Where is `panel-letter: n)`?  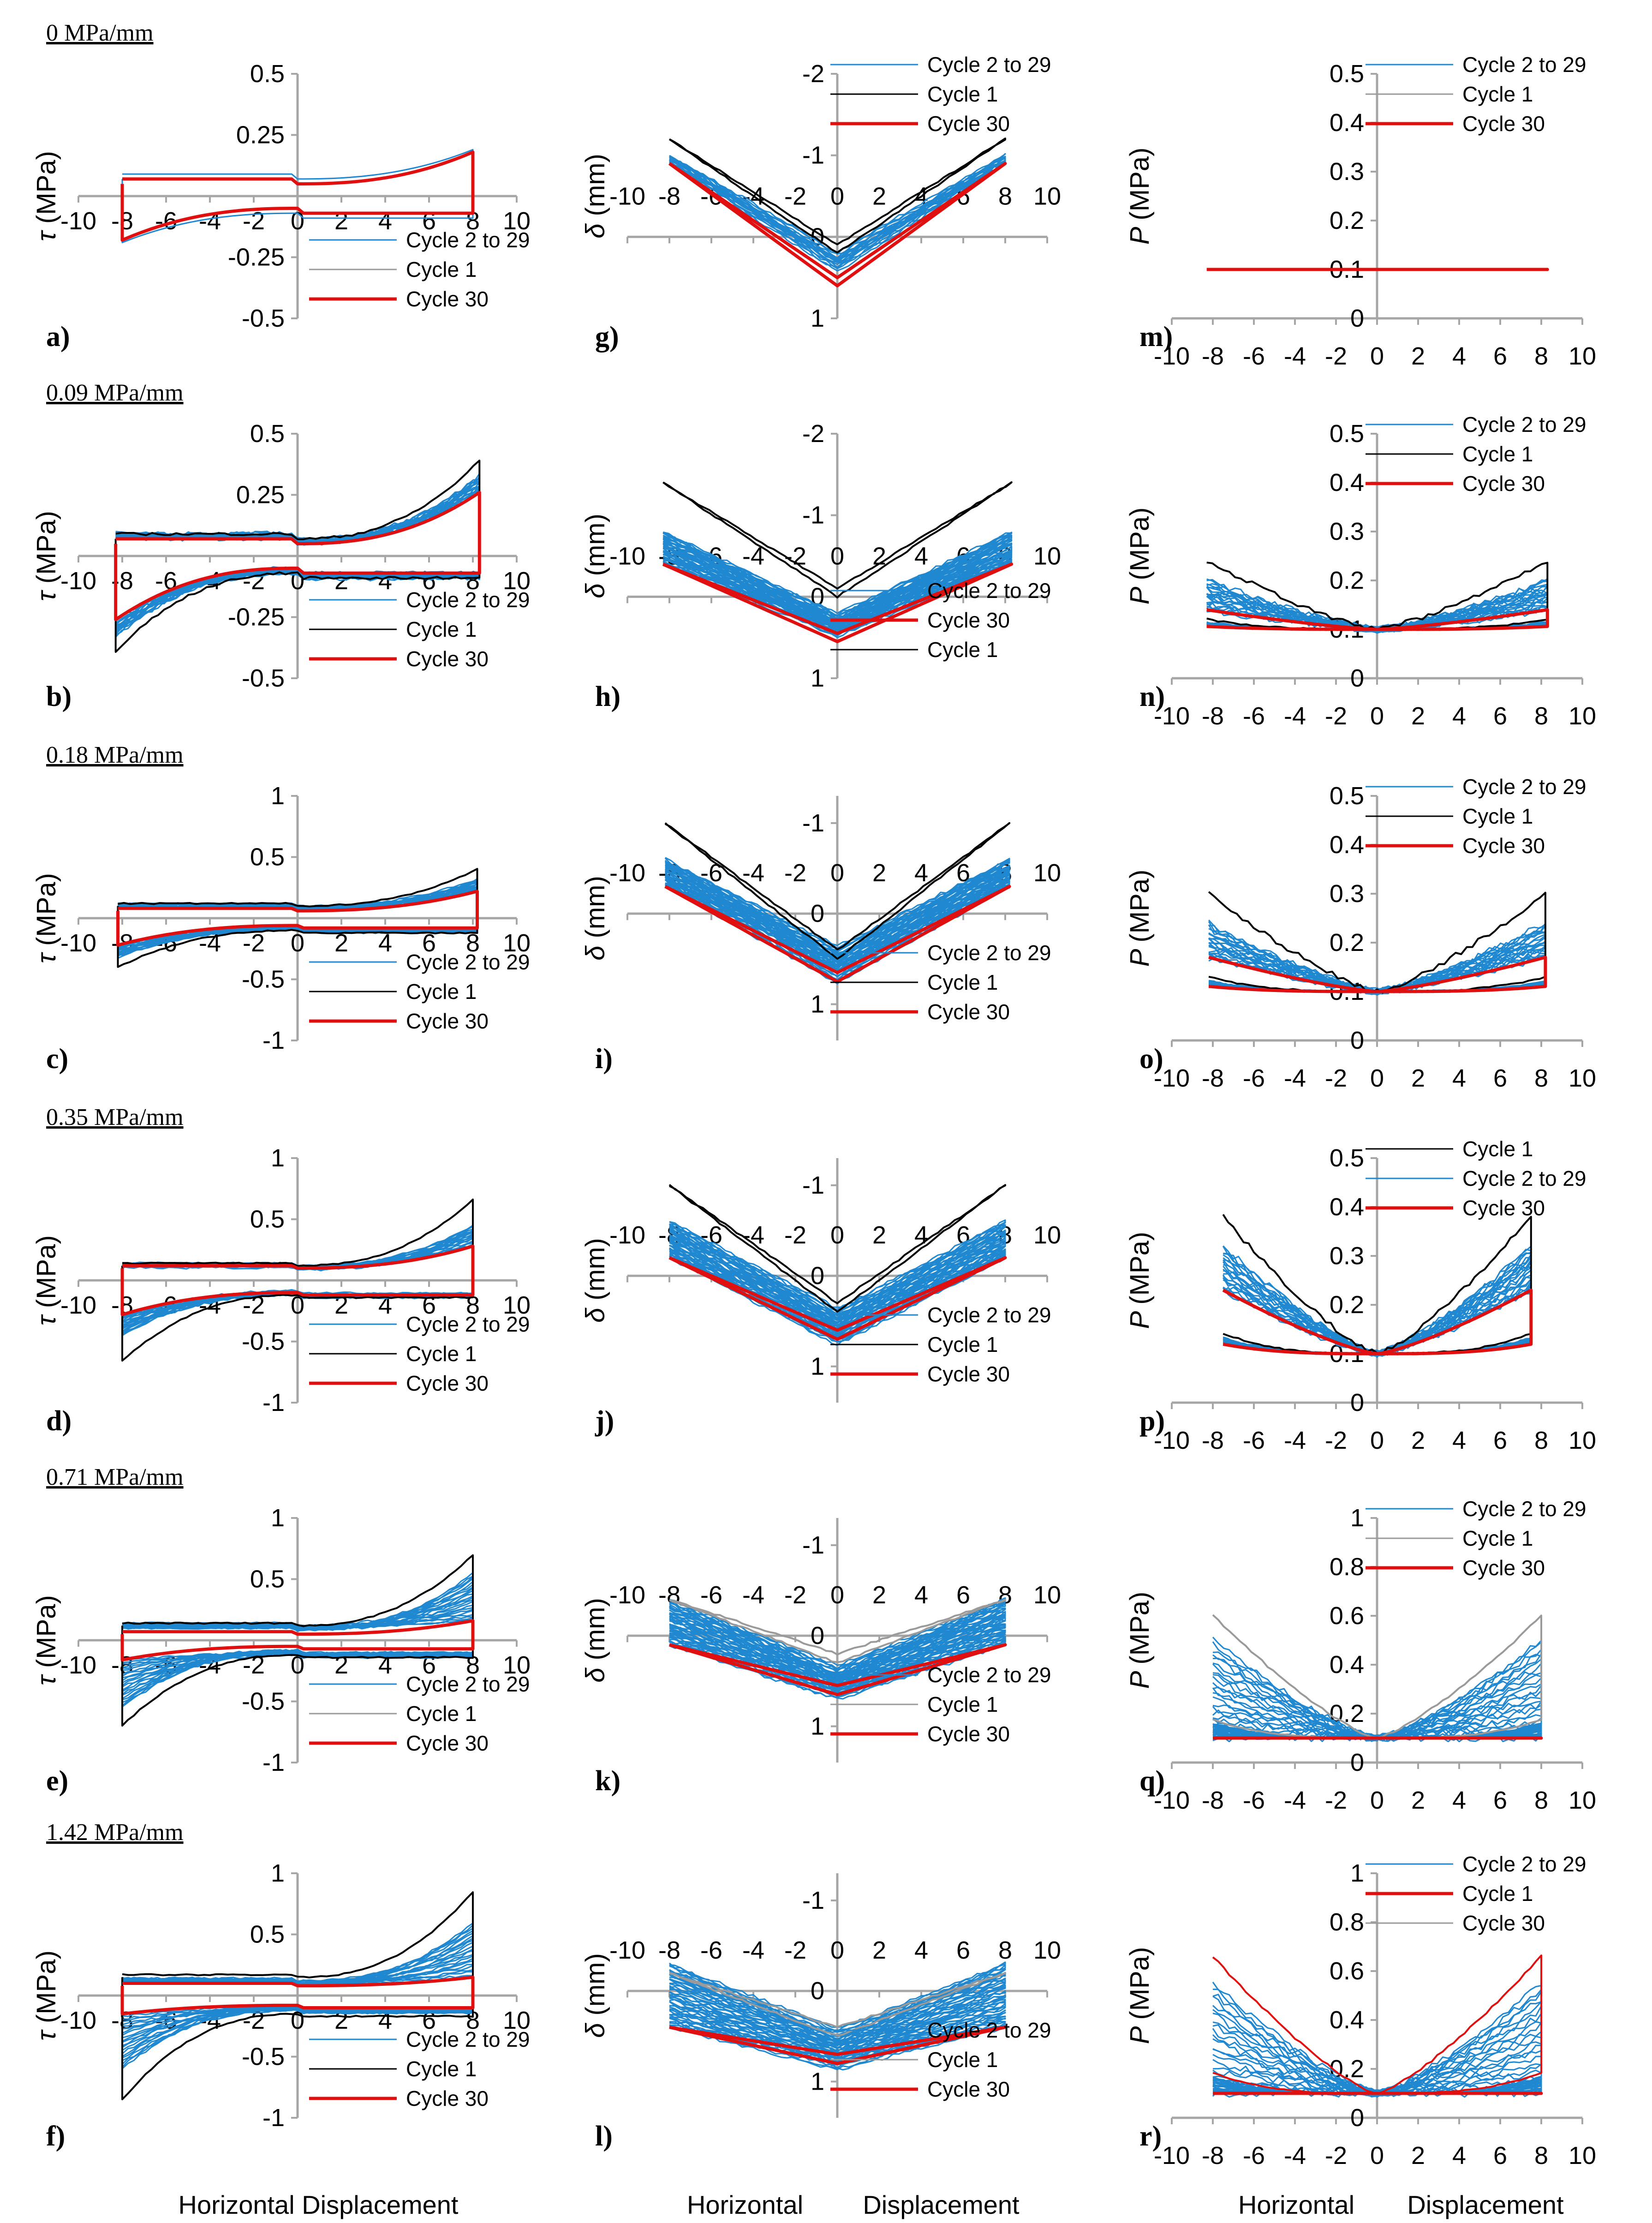 panel-letter: n) is located at coordinates (1152, 696).